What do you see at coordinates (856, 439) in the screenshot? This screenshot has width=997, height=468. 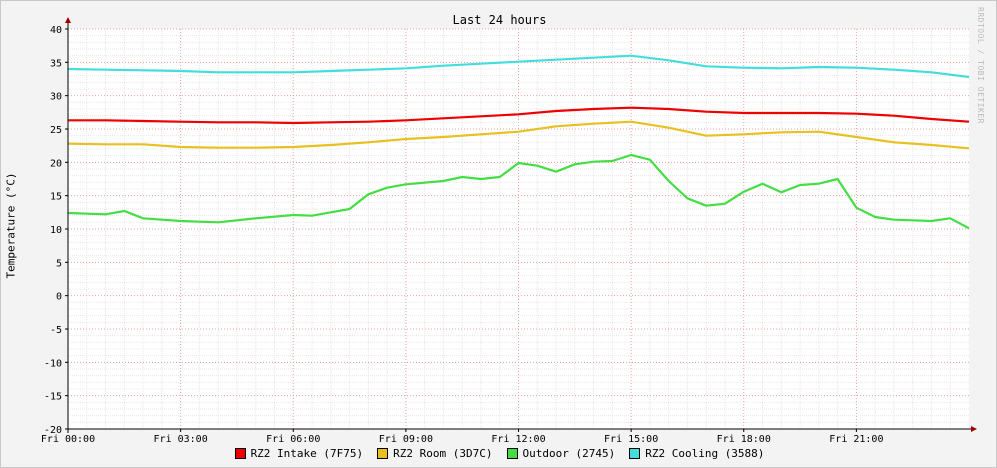 I see `x-tick-label: Fri 21:00` at bounding box center [856, 439].